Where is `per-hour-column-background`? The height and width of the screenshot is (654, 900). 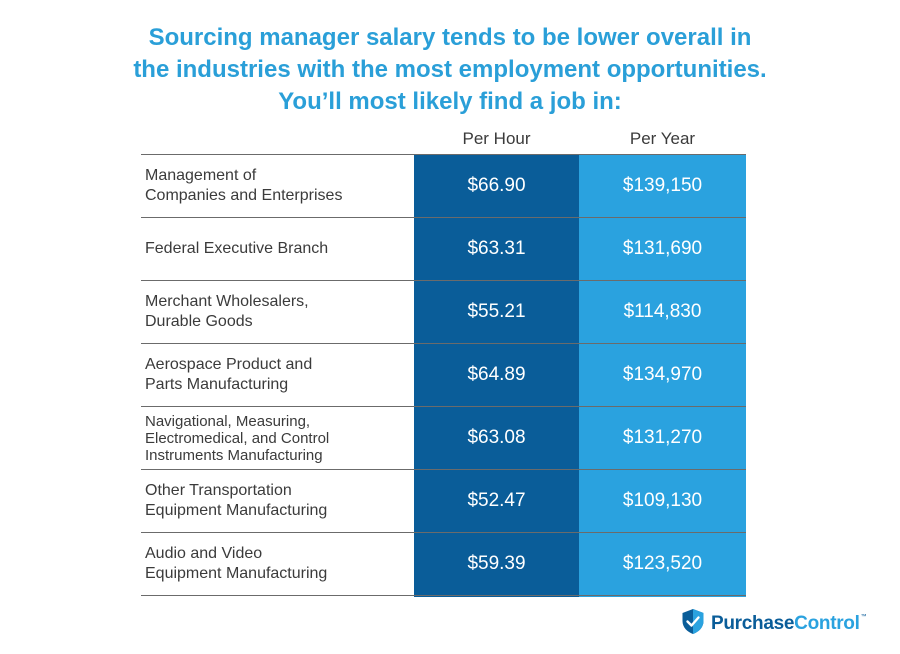
per-hour-column-background is located at coordinates (496, 375).